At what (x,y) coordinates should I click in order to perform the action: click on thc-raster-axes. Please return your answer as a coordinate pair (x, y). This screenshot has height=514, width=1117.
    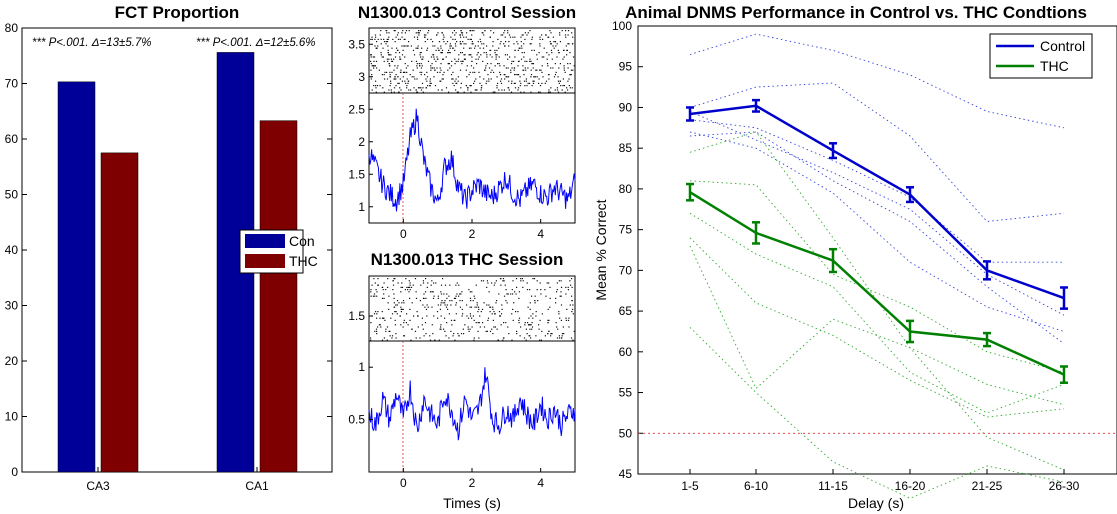
    Looking at the image, I should click on (472, 308).